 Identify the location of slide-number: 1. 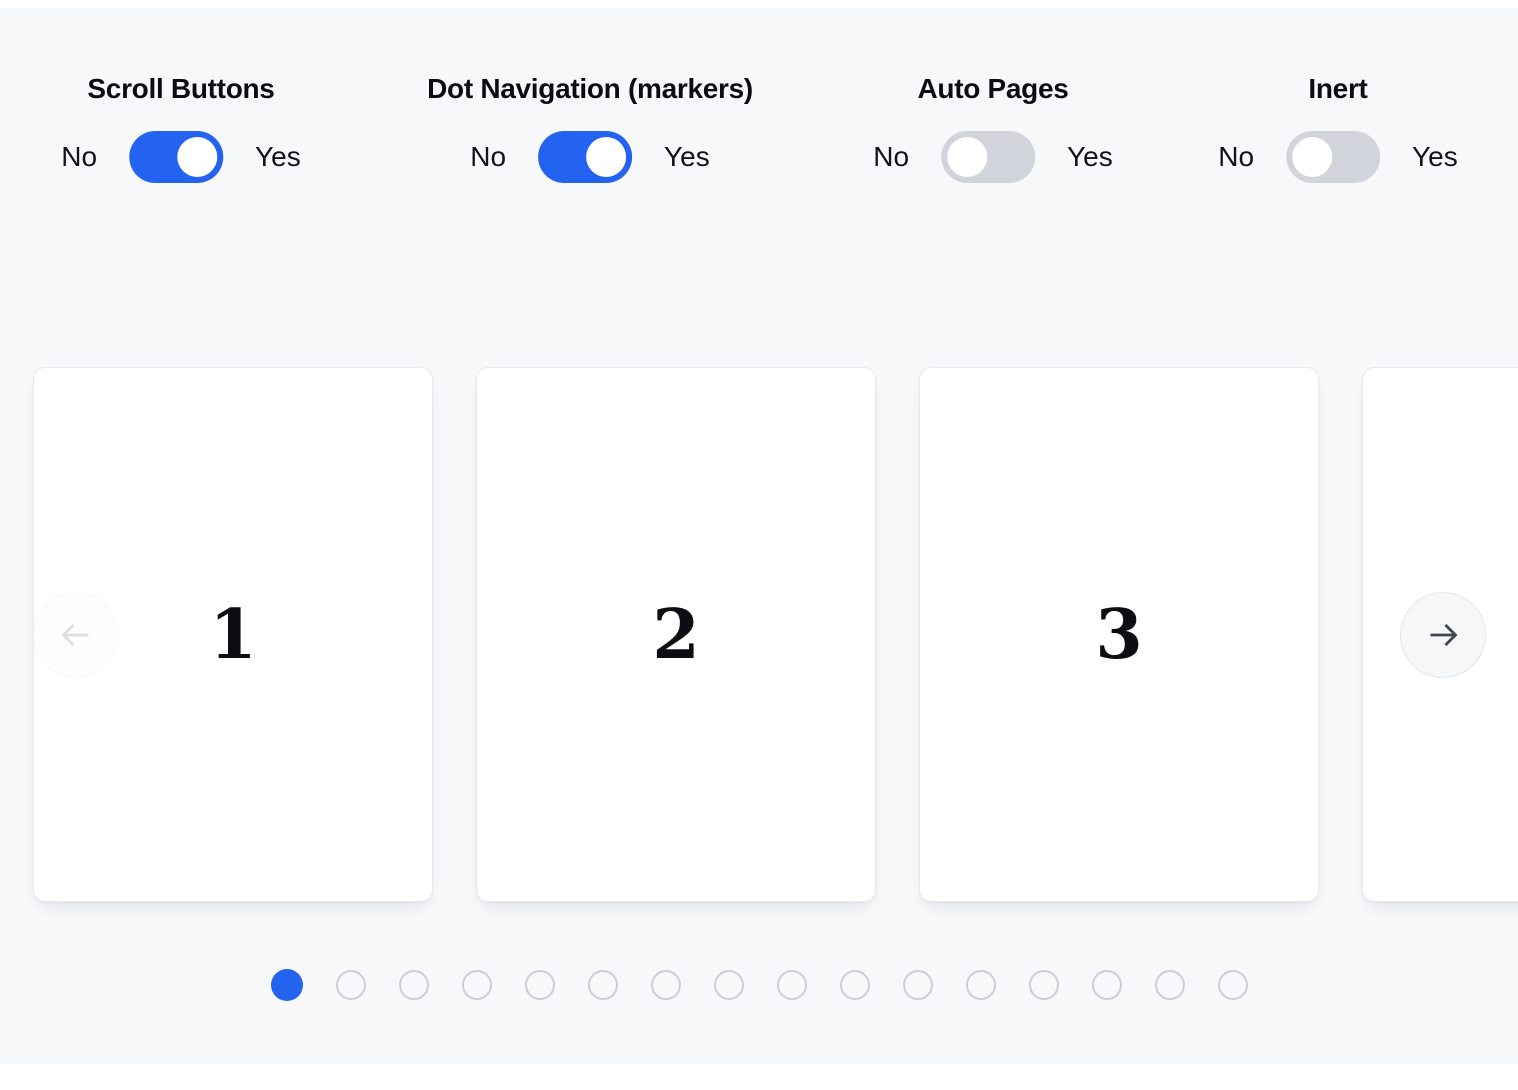
(233, 634).